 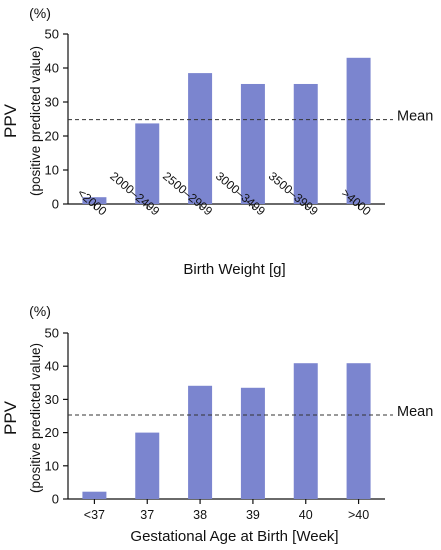 What do you see at coordinates (147, 515) in the screenshot?
I see `x-tick-label: 37` at bounding box center [147, 515].